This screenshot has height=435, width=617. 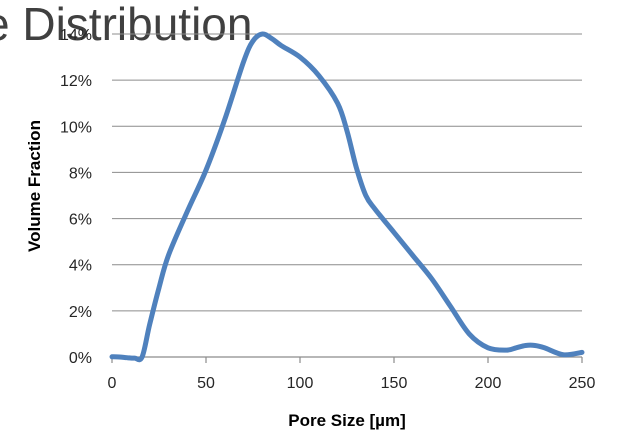 What do you see at coordinates (582, 383) in the screenshot?
I see `x-tick-label: 250` at bounding box center [582, 383].